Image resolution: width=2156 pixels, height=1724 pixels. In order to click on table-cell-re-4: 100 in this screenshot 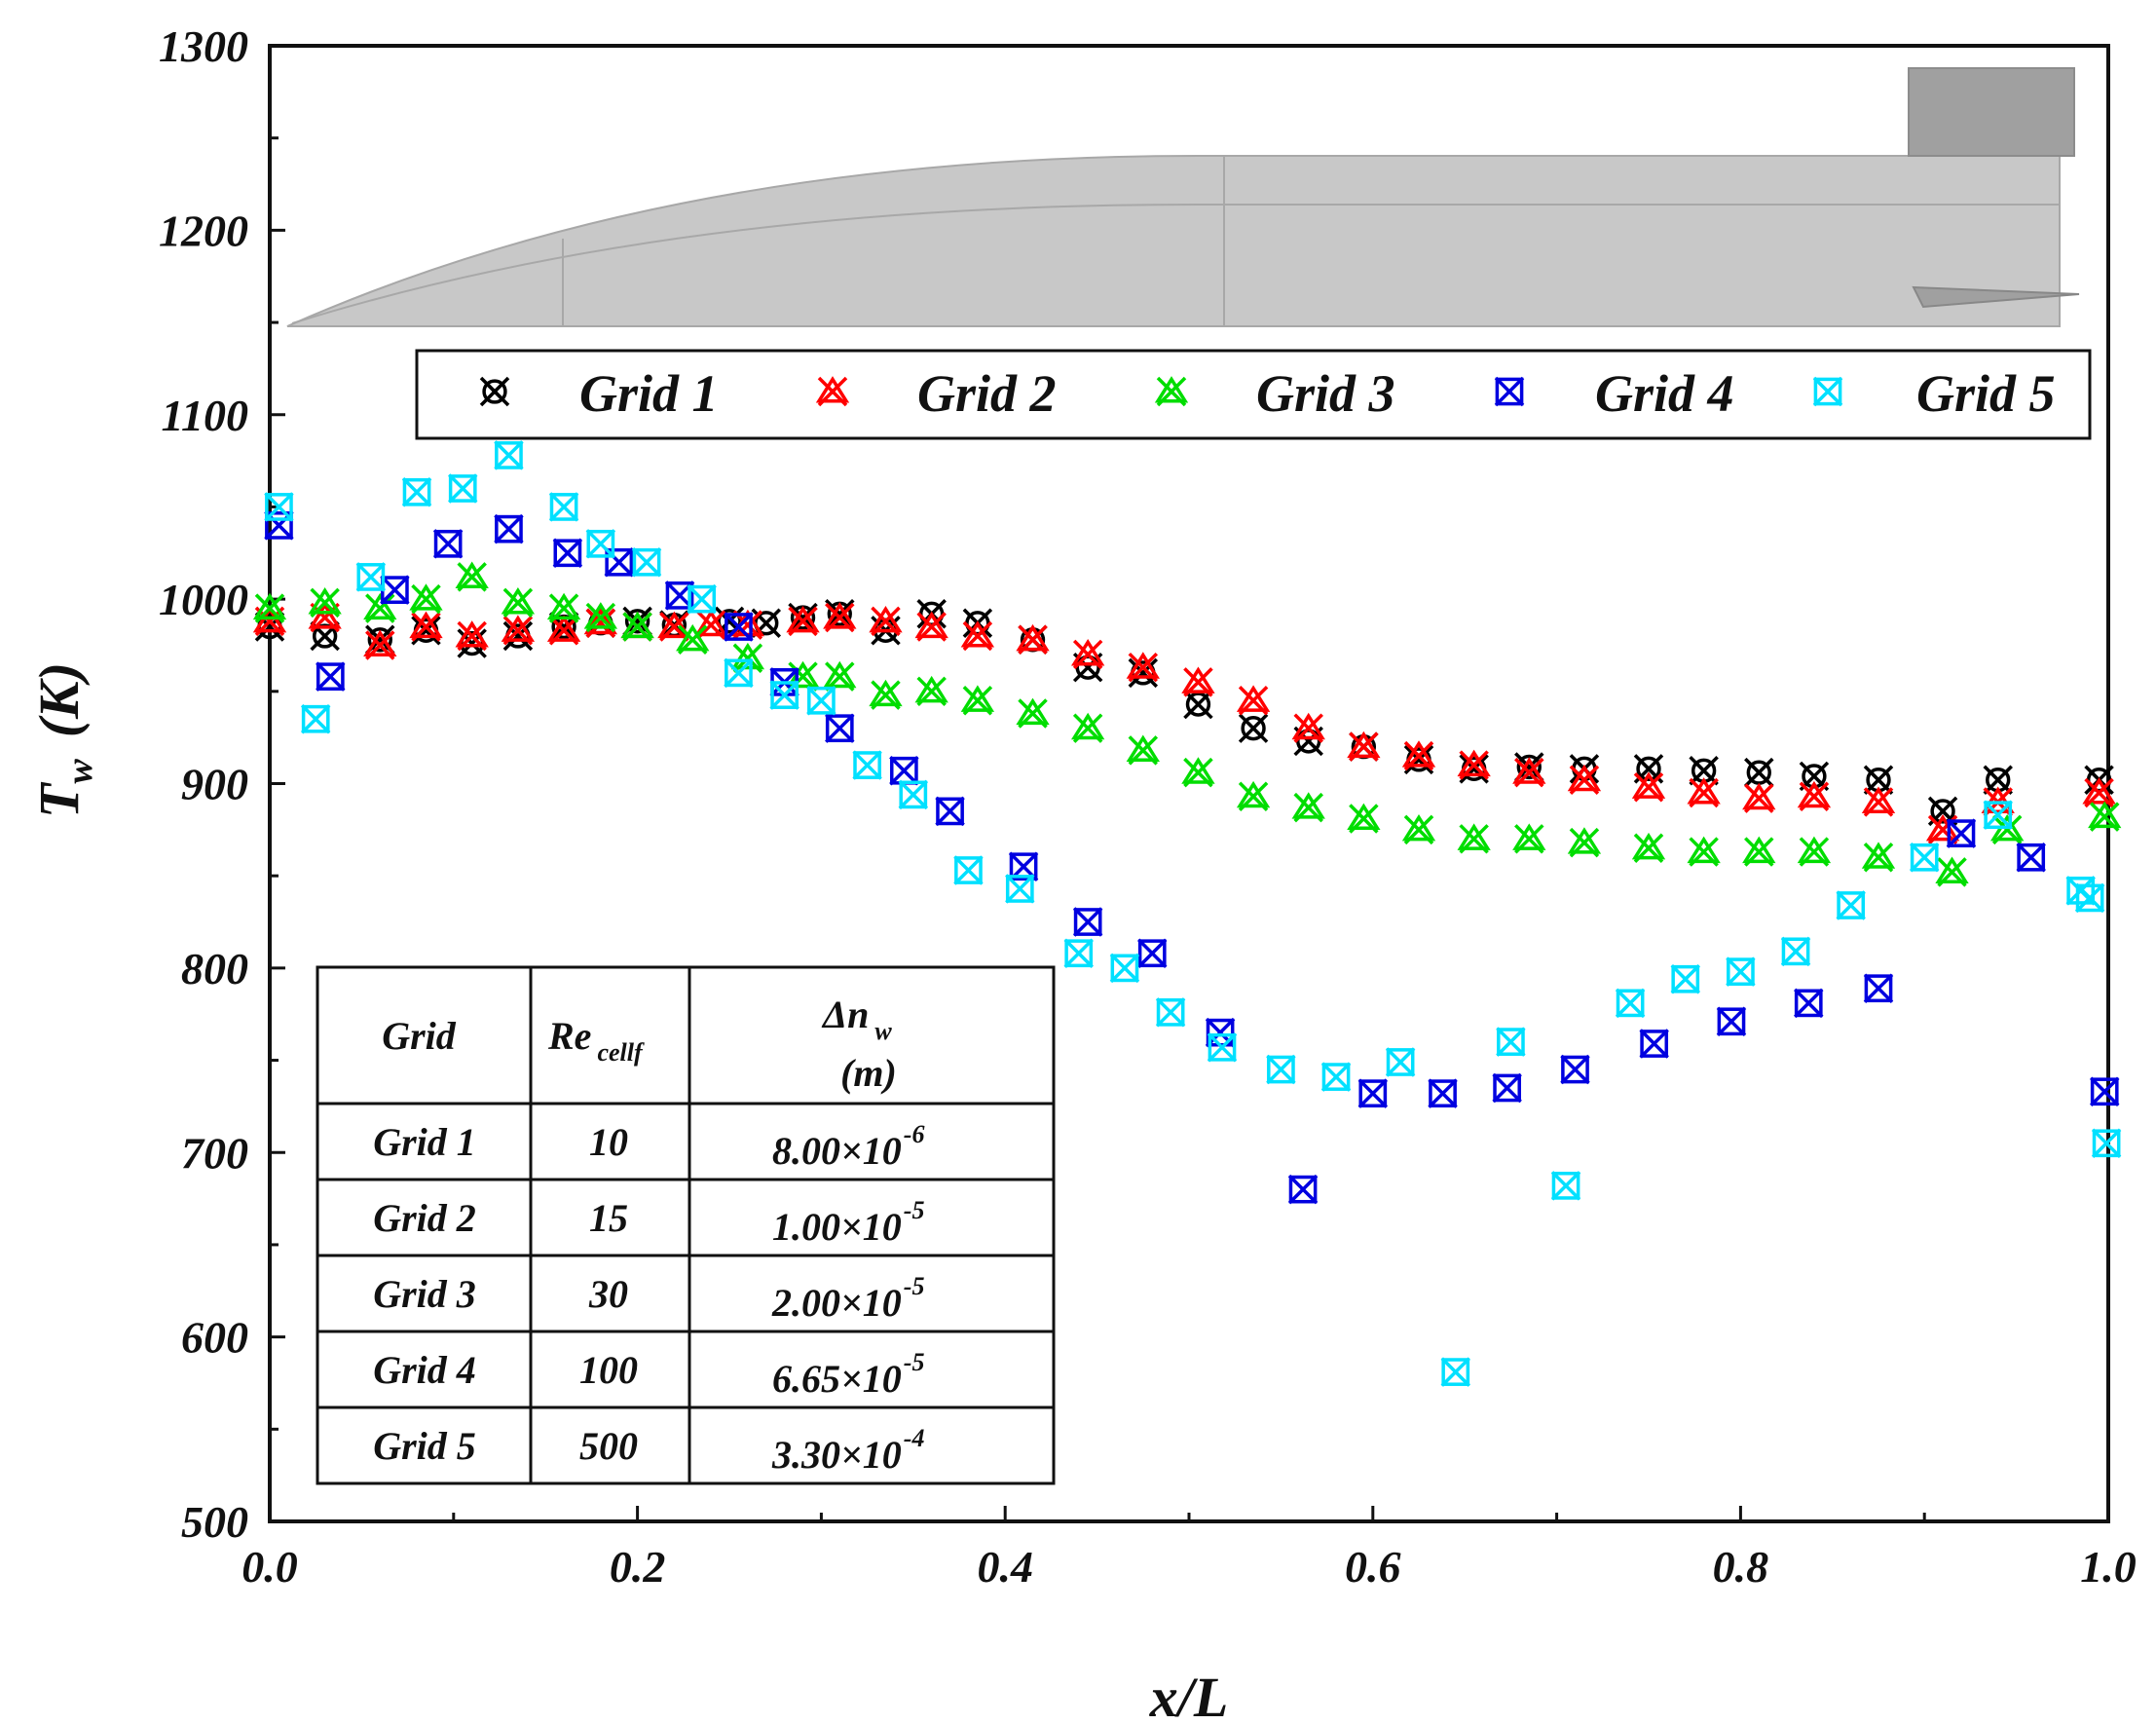, I will do `click(608, 1370)`.